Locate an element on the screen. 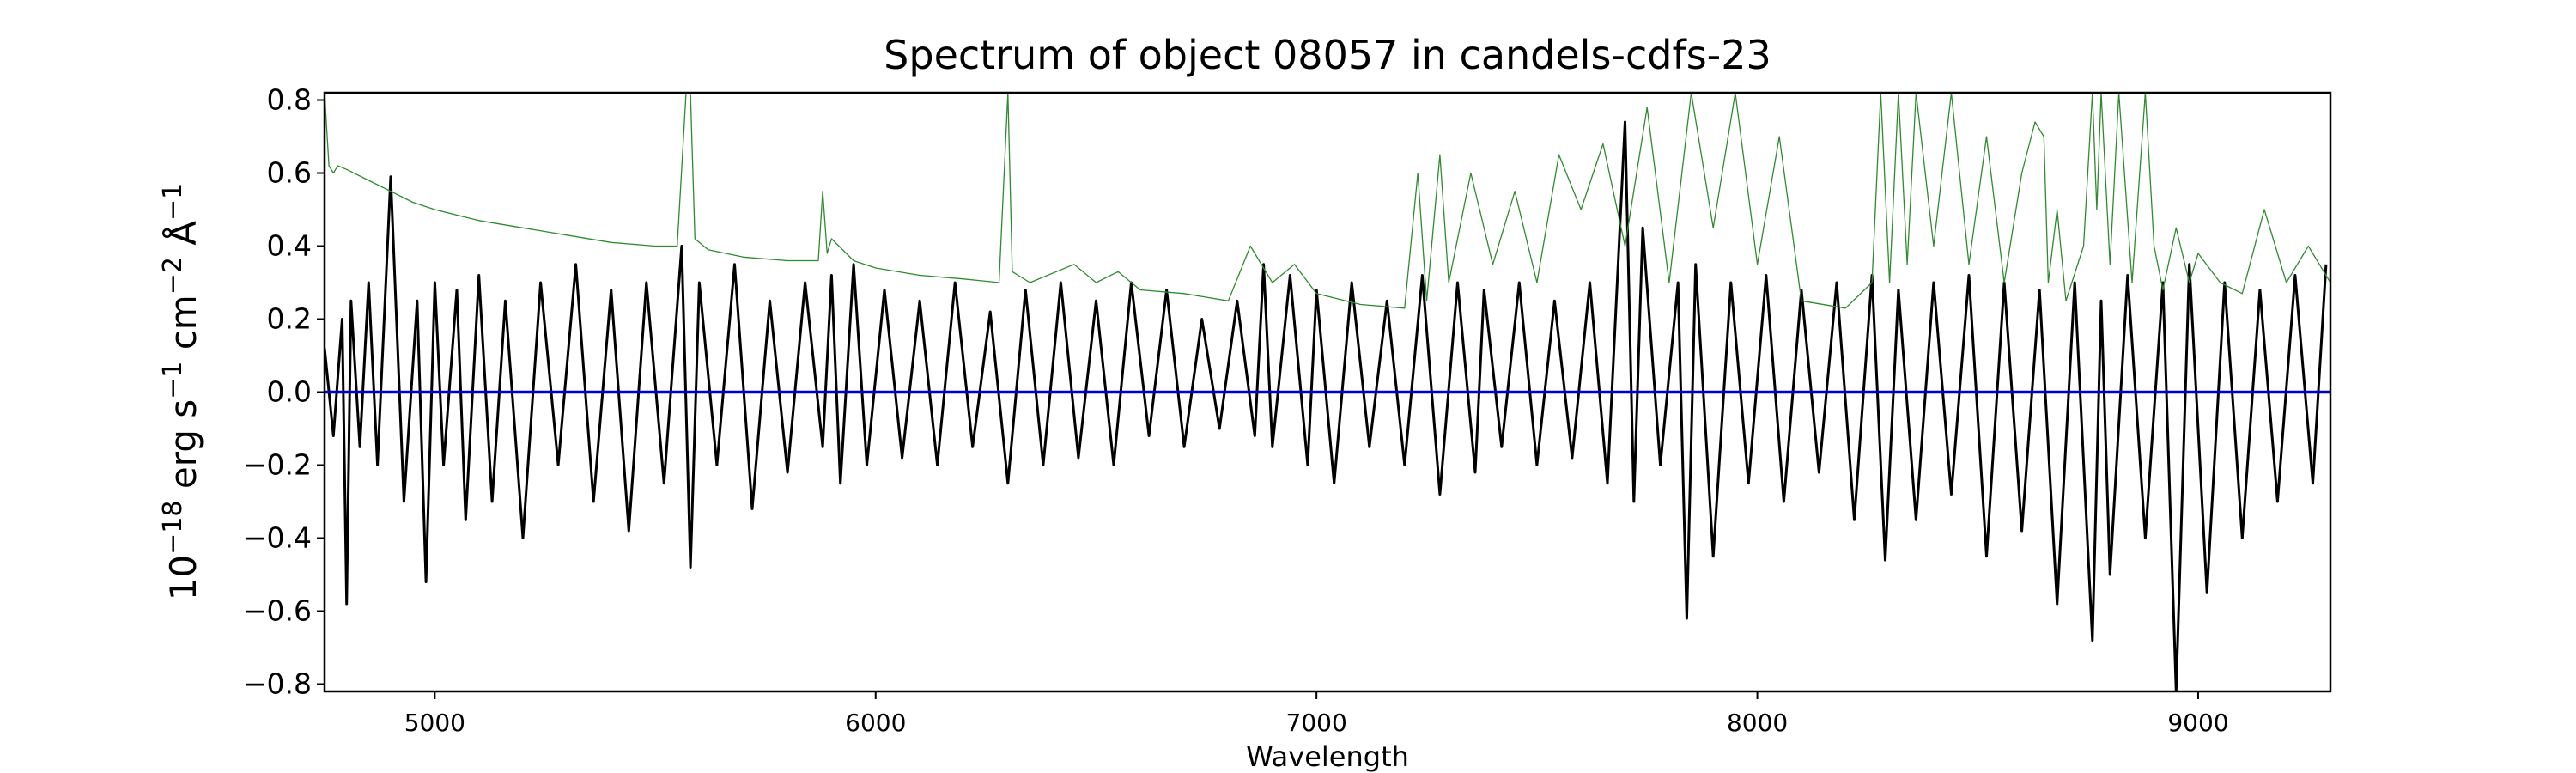  y-tick-label: −0.4 is located at coordinates (278, 538).